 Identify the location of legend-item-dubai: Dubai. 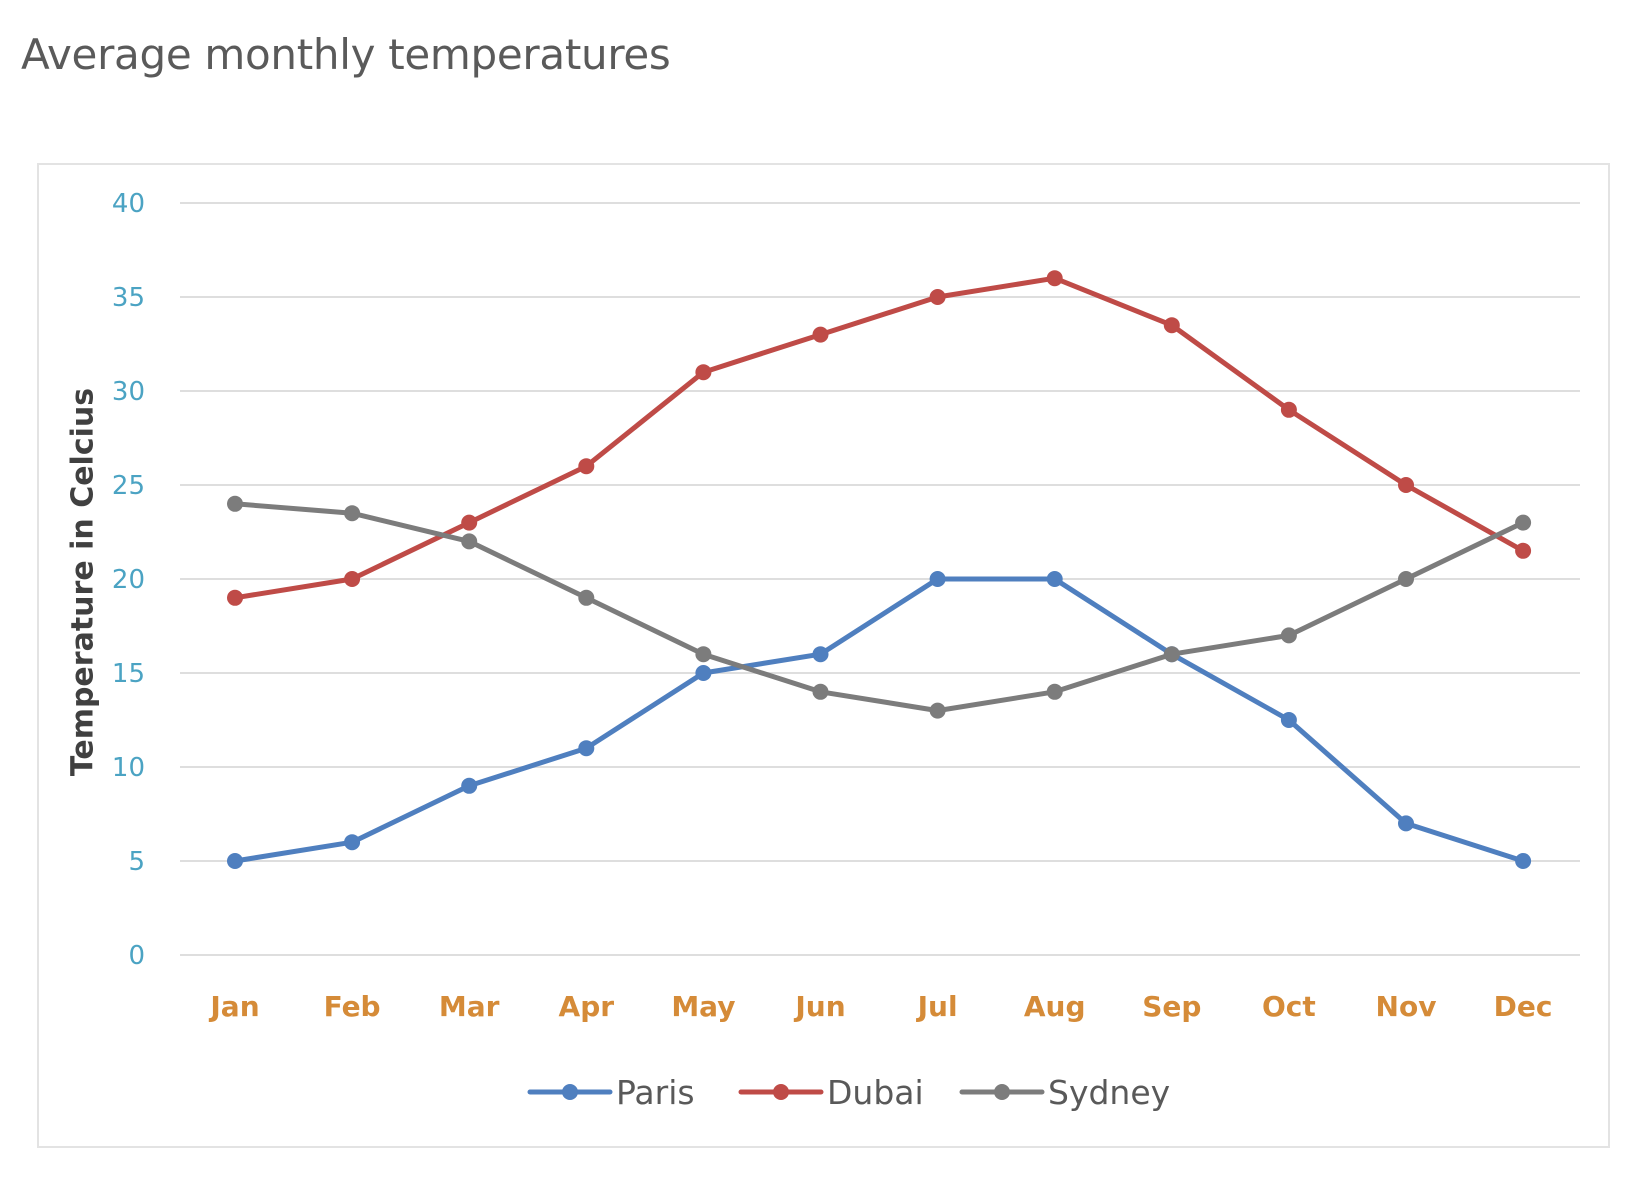
(831, 1092).